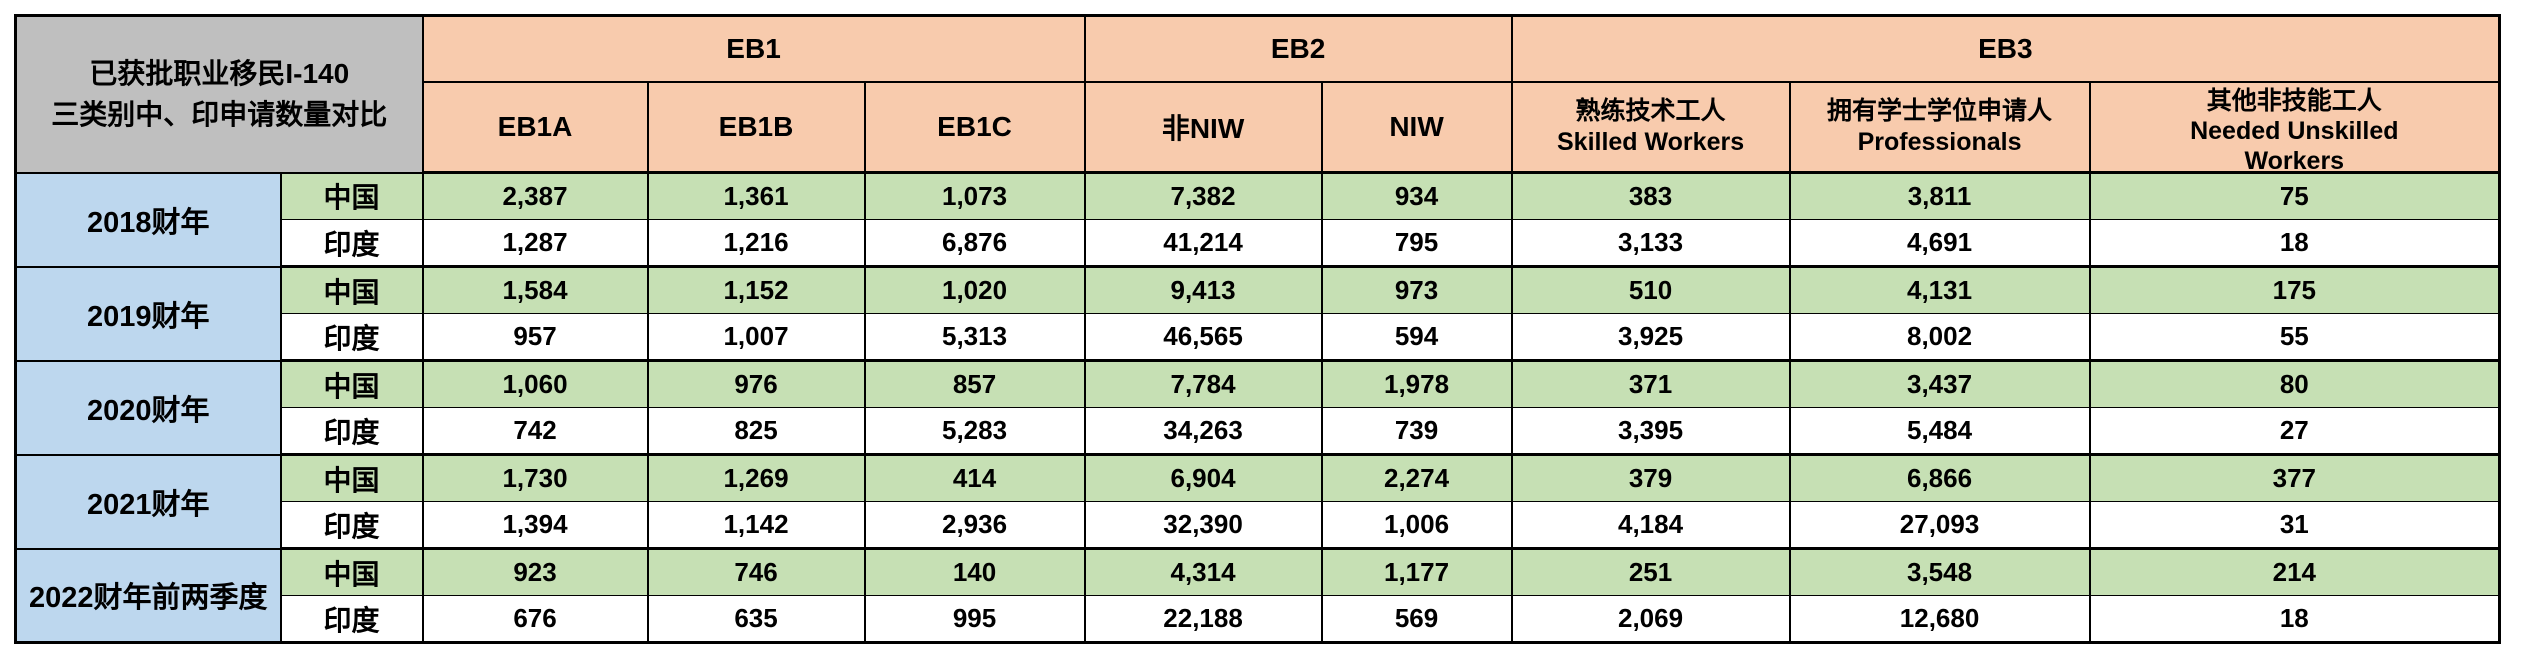 The image size is (2524, 662). What do you see at coordinates (756, 337) in the screenshot?
I see `cell-2019-india-eb1b: 1,007` at bounding box center [756, 337].